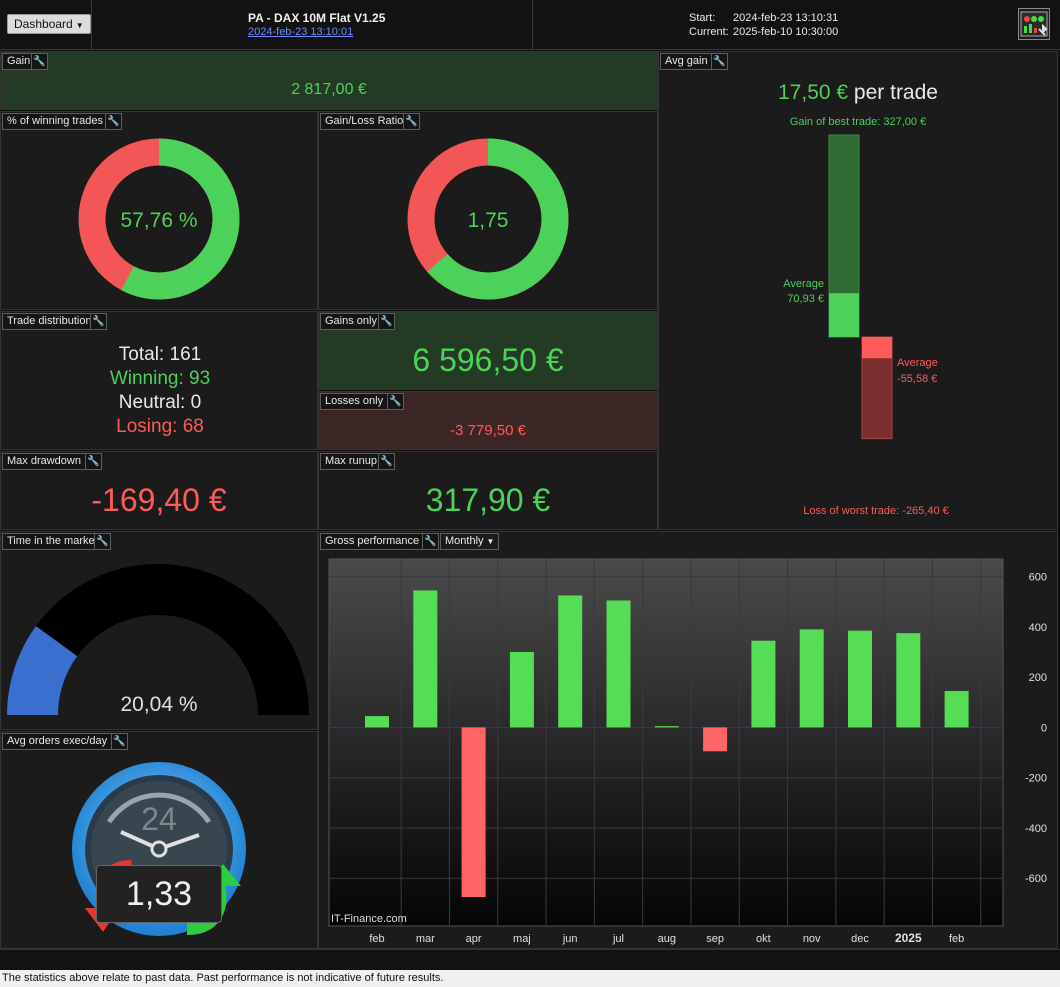  I want to click on panel-title: Losses only, so click(354, 401).